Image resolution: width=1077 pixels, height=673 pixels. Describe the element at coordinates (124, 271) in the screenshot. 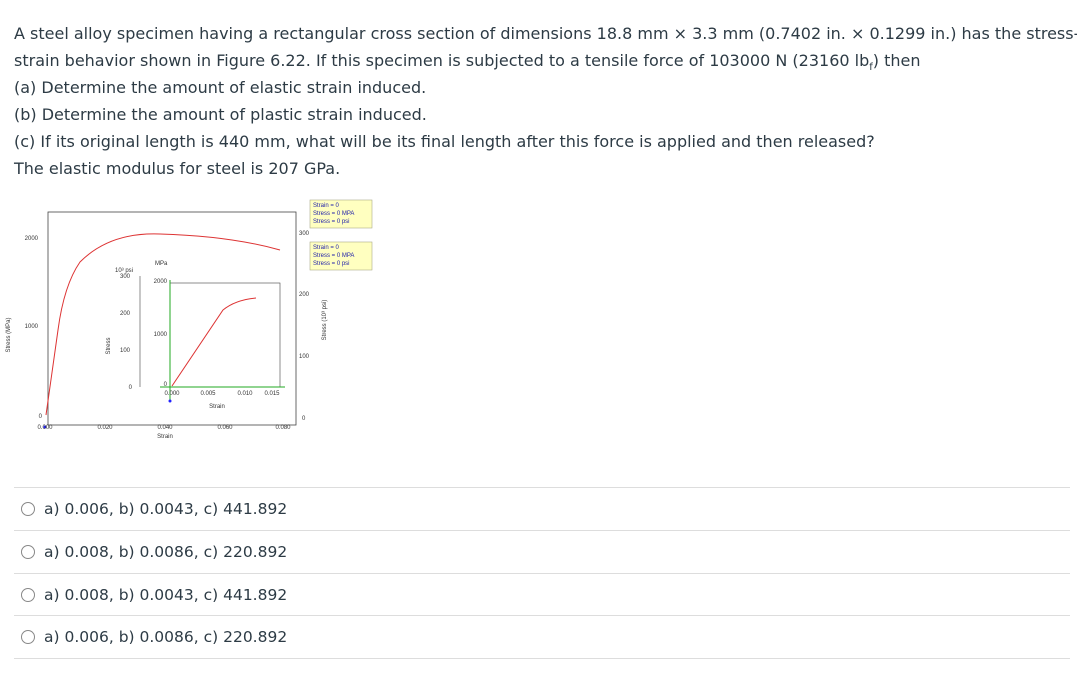

I see `unit-label: 10³ psi` at that location.